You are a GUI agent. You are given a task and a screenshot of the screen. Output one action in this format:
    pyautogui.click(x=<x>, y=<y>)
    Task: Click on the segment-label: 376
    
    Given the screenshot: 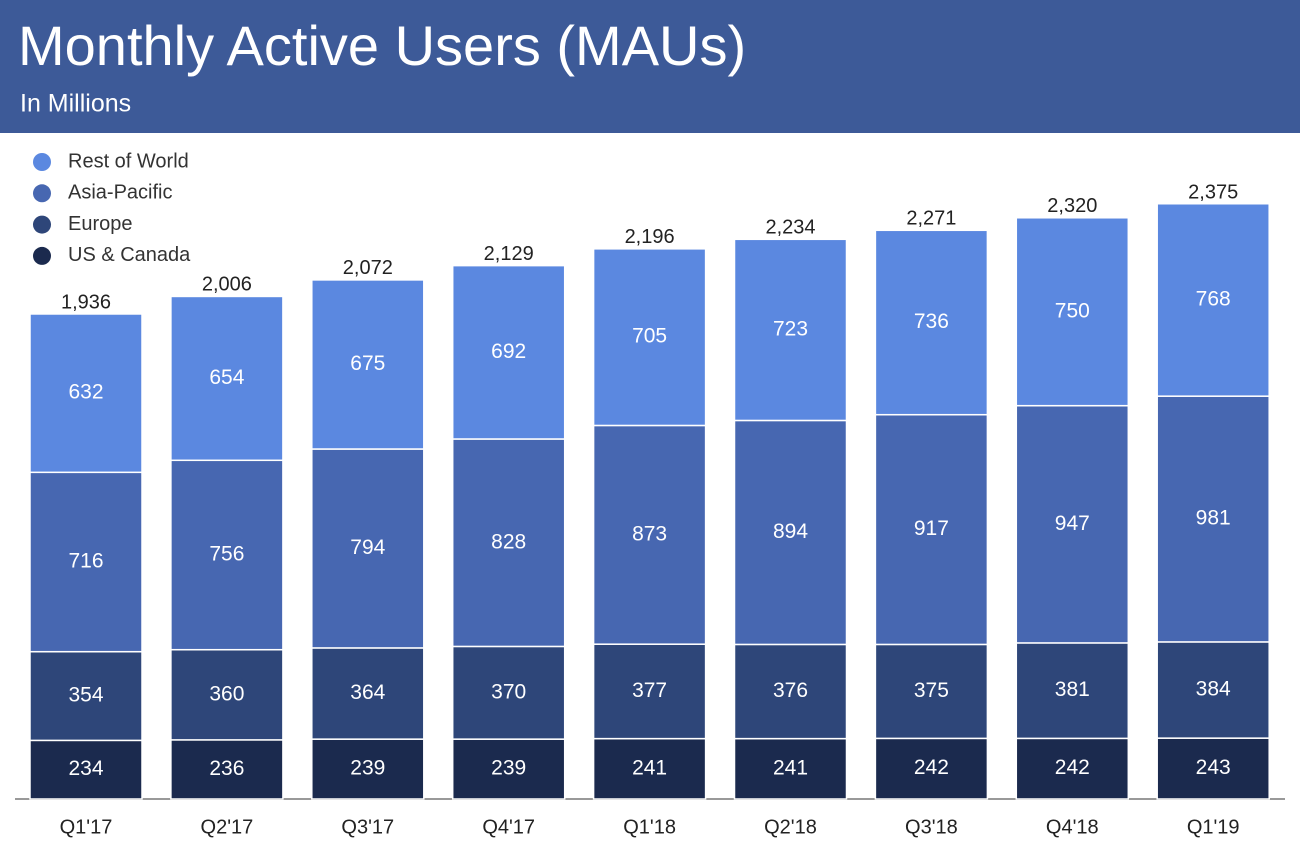 What is the action you would take?
    pyautogui.click(x=790, y=690)
    